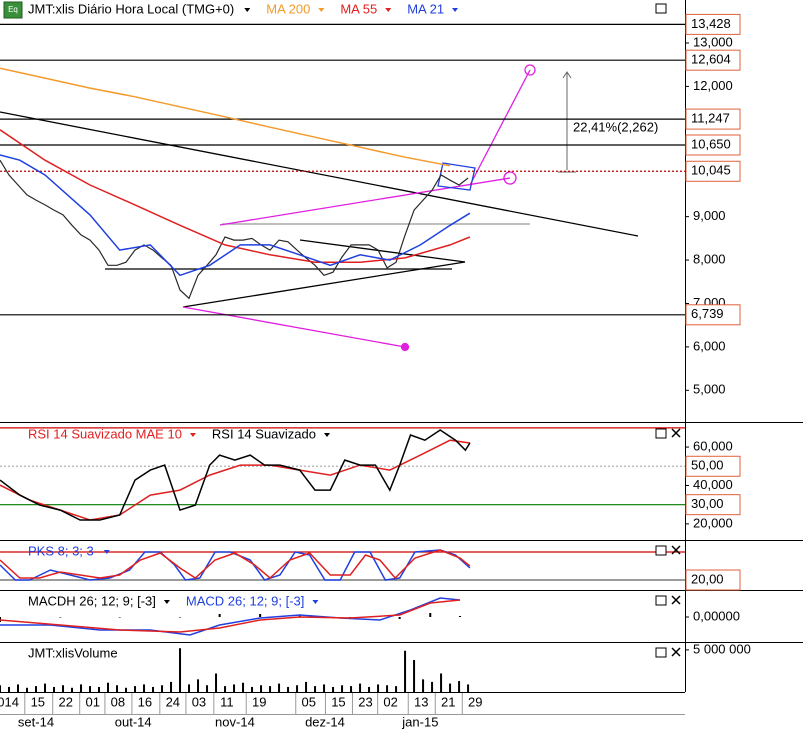 The height and width of the screenshot is (733, 803). I want to click on x-tick-label: 02, so click(390, 701).